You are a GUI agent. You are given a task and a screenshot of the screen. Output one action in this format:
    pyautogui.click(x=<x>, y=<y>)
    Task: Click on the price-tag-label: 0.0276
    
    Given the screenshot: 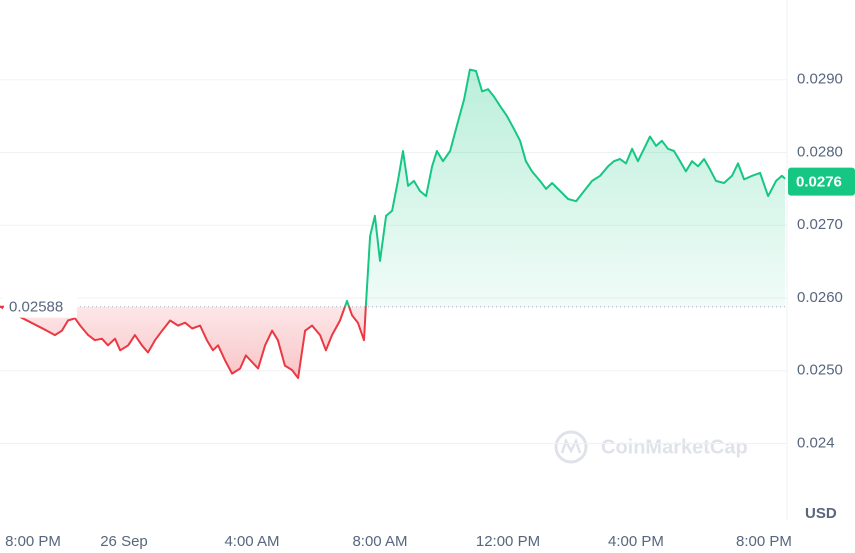 What is the action you would take?
    pyautogui.click(x=819, y=182)
    